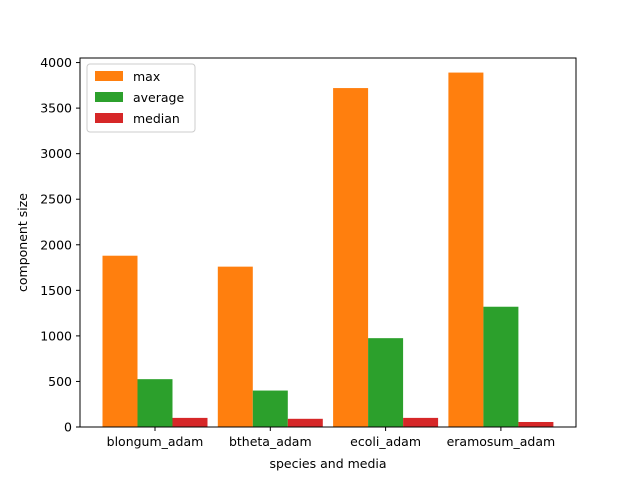 The width and height of the screenshot is (640, 480). What do you see at coordinates (146, 76) in the screenshot?
I see `legend-label-max: max` at bounding box center [146, 76].